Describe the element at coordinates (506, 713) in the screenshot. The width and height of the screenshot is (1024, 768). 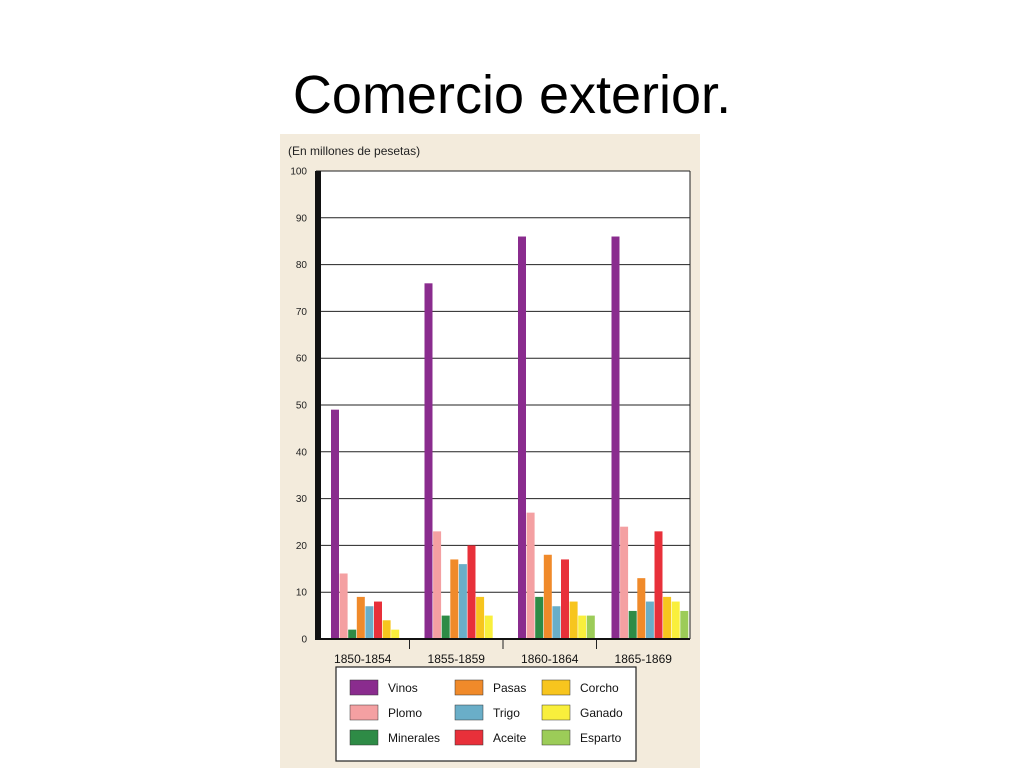
I see `legend-label-trigo: Trigo` at that location.